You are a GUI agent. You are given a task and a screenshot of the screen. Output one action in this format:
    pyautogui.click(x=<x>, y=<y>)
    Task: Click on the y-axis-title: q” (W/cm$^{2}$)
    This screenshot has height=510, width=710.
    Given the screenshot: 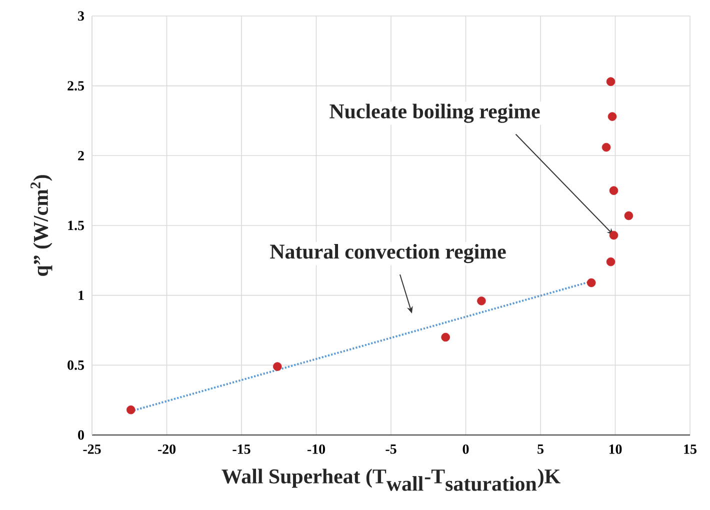 What is the action you would take?
    pyautogui.click(x=41, y=225)
    